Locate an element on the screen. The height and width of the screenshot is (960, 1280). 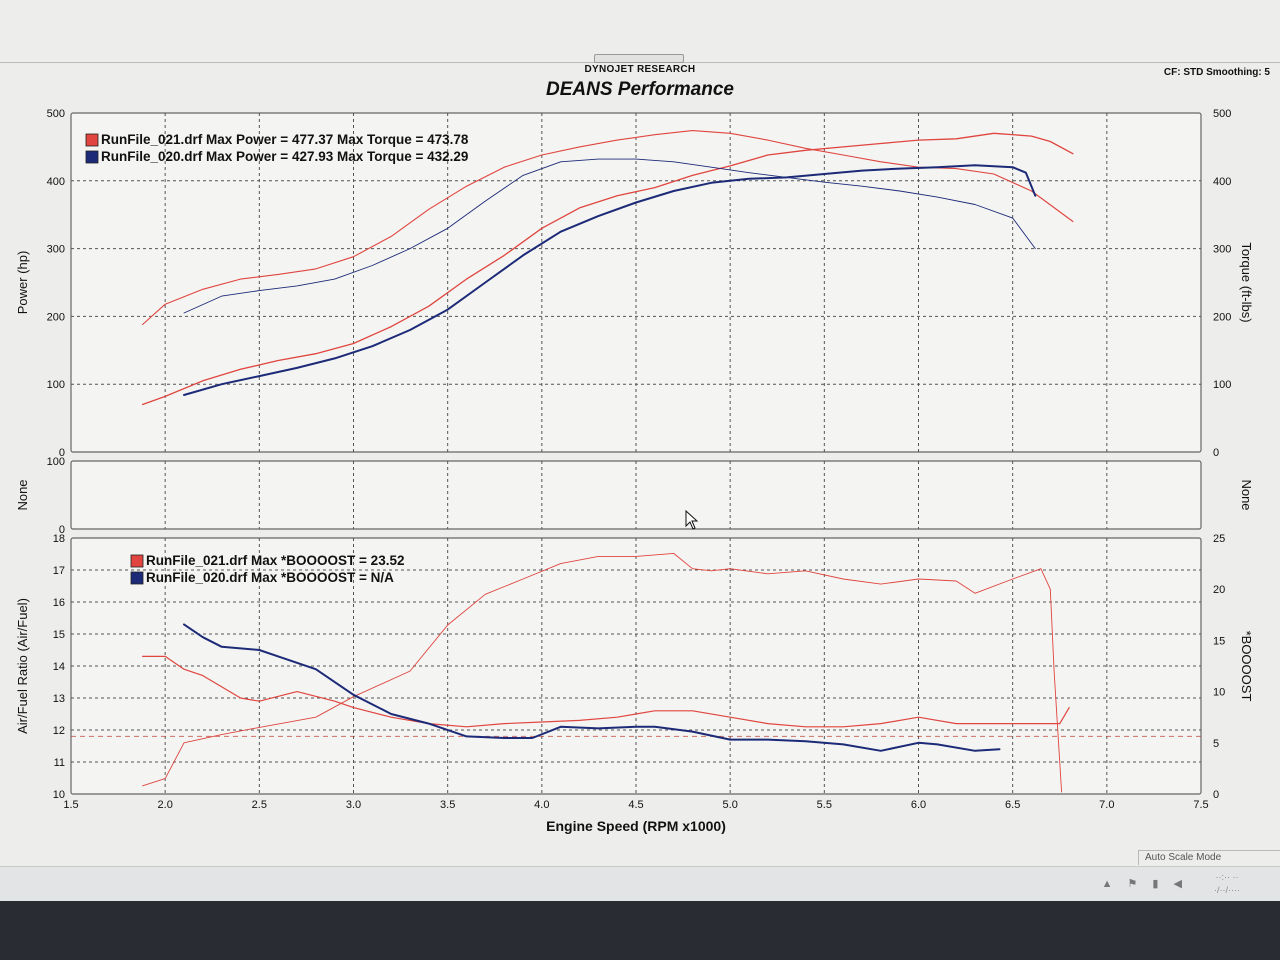
x-tick-label: 5.0 is located at coordinates (730, 805).